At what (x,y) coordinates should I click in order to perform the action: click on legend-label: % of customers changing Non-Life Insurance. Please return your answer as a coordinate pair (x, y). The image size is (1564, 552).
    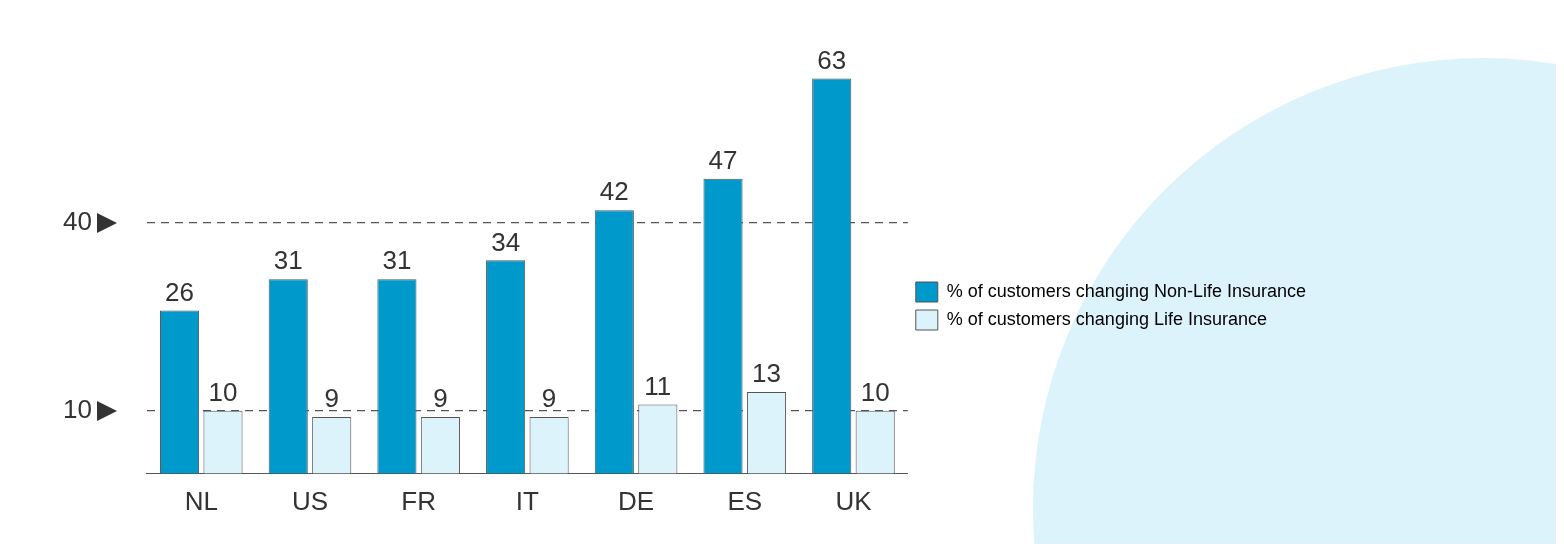
    Looking at the image, I should click on (1126, 290).